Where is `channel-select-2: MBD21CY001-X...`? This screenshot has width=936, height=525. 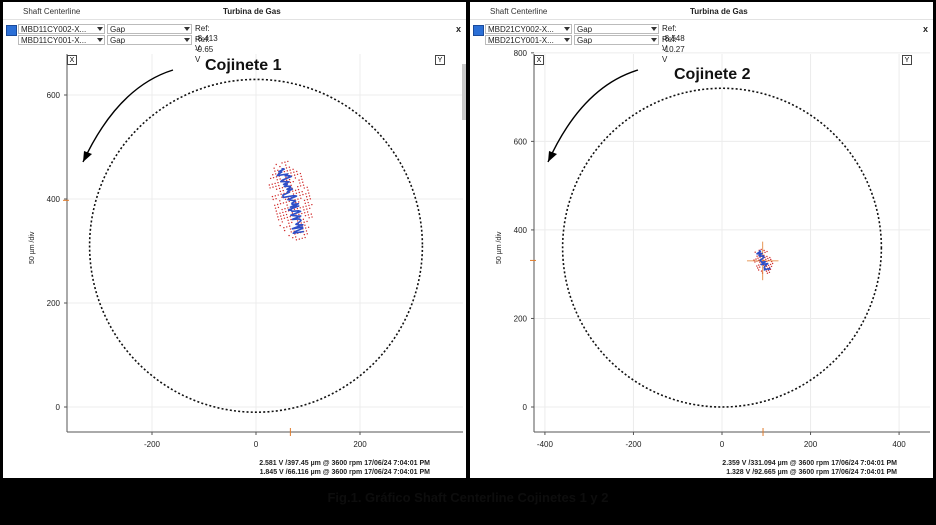
channel-select-2: MBD21CY001-X... is located at coordinates (528, 40).